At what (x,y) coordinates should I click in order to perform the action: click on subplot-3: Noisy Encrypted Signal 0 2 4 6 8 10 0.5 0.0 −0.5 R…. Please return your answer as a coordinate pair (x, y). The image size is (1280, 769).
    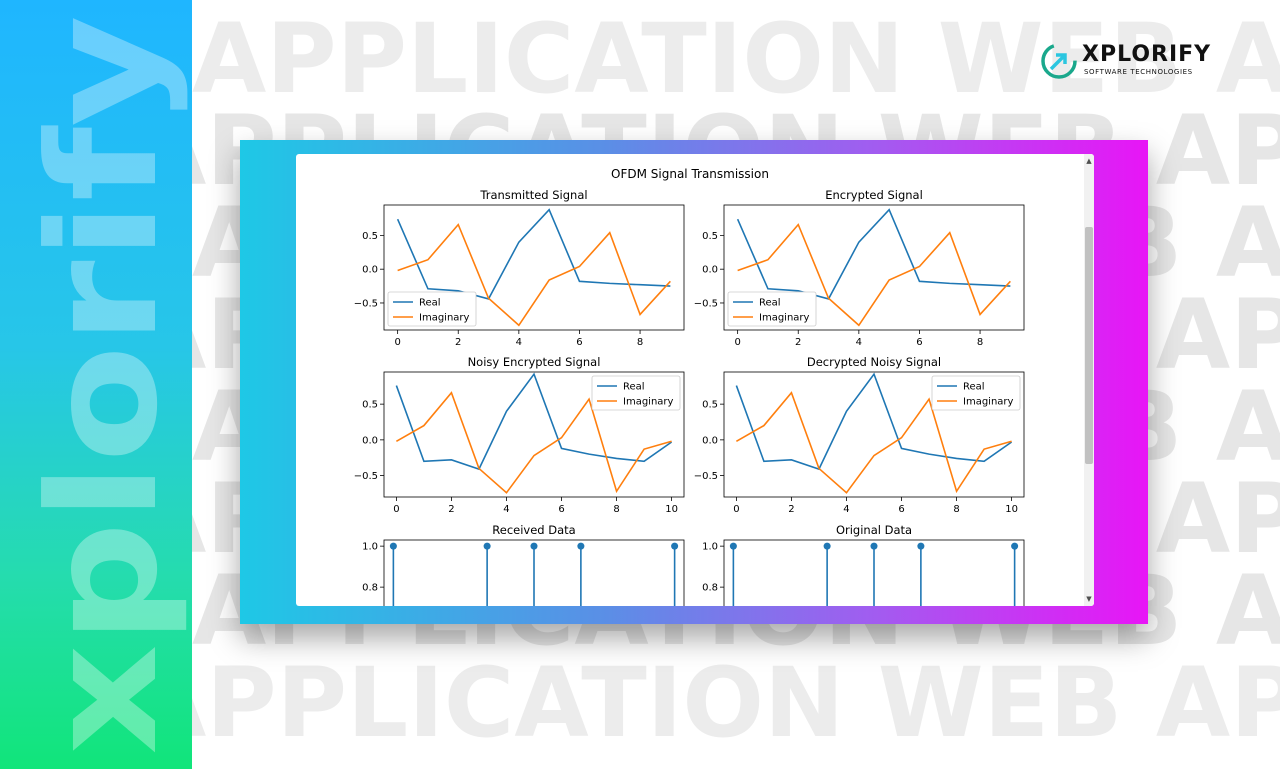
    Looking at the image, I should click on (519, 435).